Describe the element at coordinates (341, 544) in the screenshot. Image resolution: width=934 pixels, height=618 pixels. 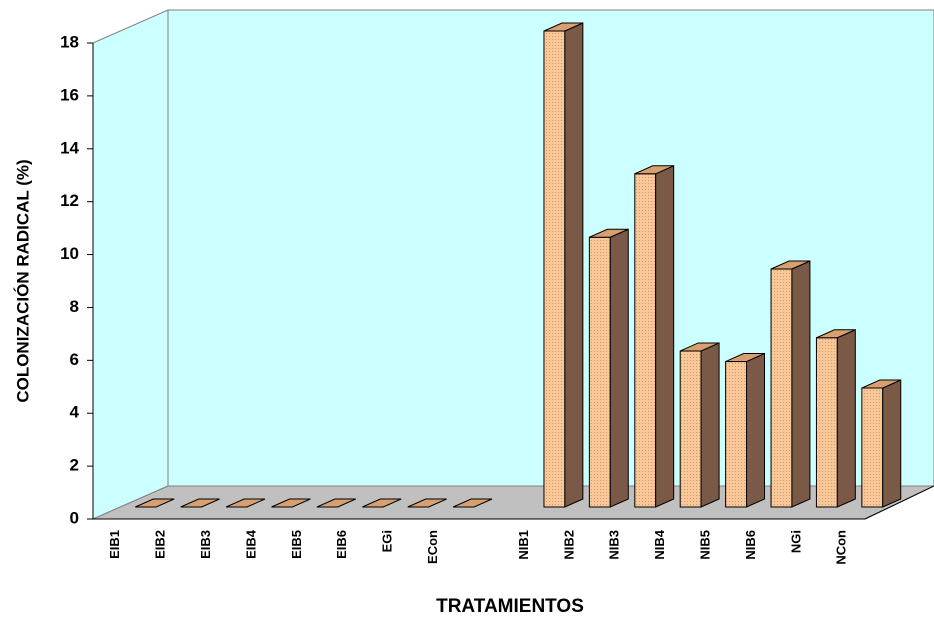
I see `x-tick-label: EIB6` at that location.